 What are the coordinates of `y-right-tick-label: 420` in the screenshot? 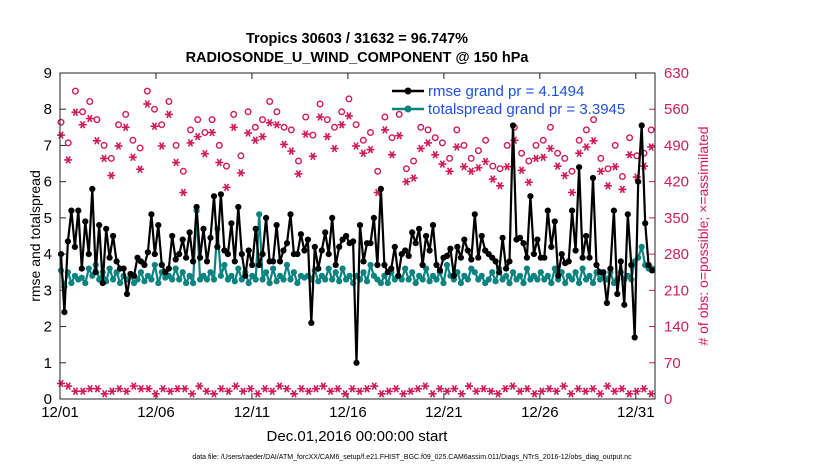 It's located at (676, 182).